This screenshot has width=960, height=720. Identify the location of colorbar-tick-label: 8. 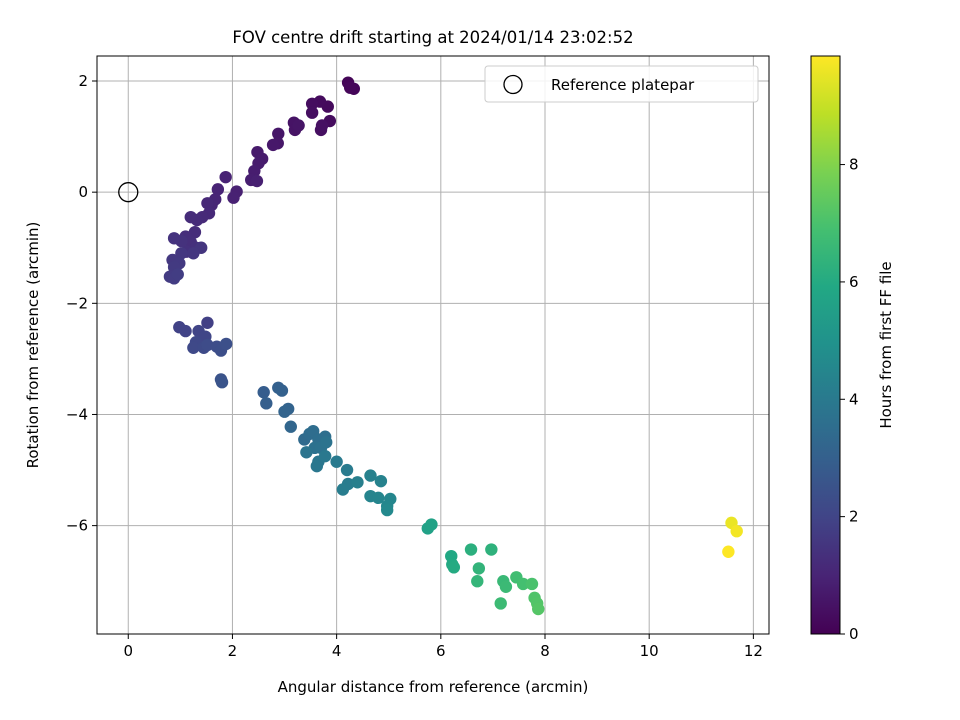
(854, 165).